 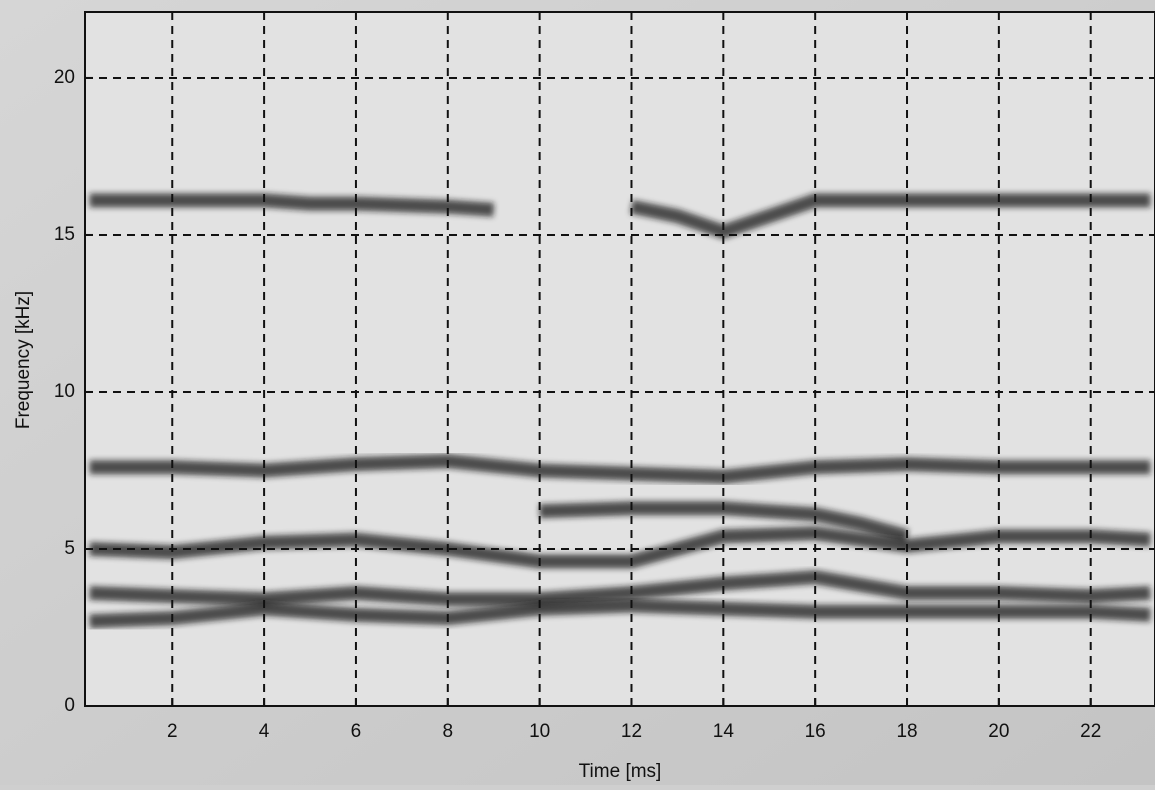 What do you see at coordinates (620, 771) in the screenshot?
I see `x-axis-label: Time [ms]` at bounding box center [620, 771].